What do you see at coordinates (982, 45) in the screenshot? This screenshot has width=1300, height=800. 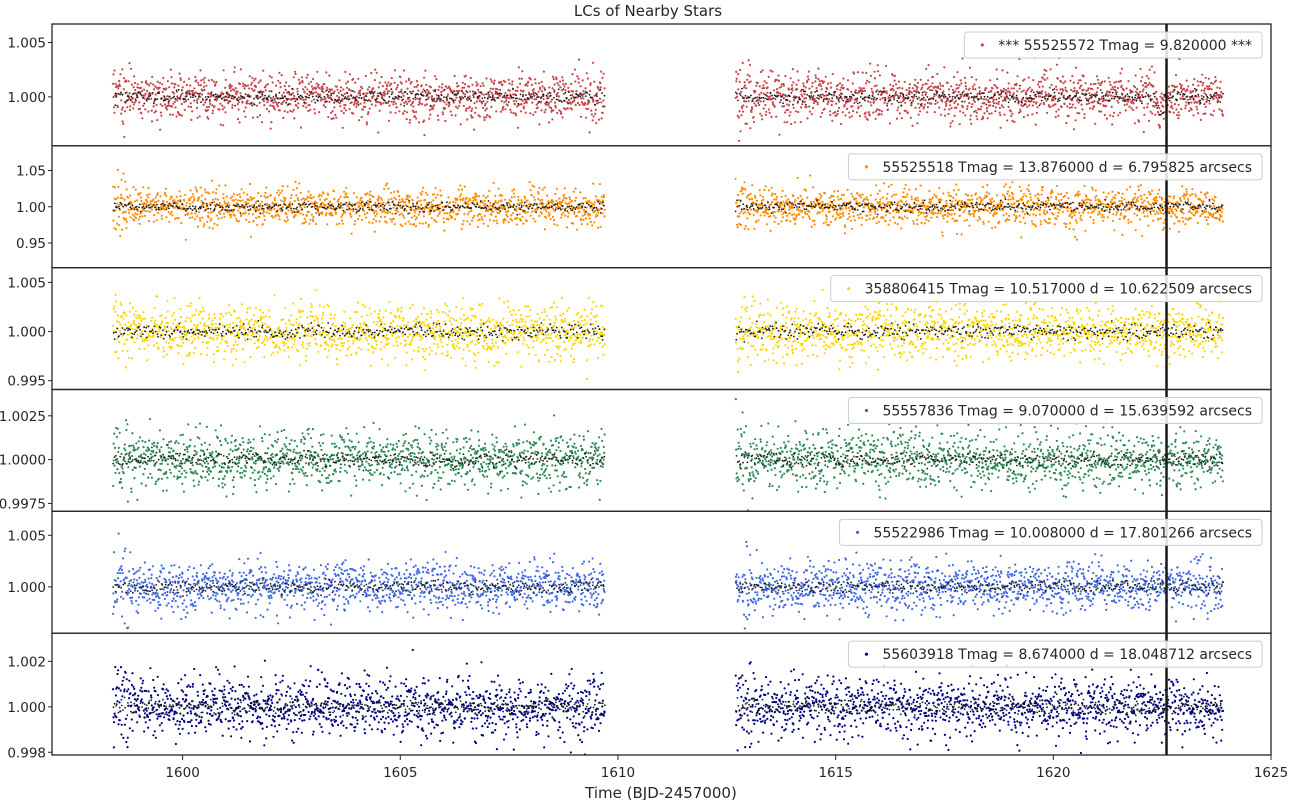 I see `legend-marker` at bounding box center [982, 45].